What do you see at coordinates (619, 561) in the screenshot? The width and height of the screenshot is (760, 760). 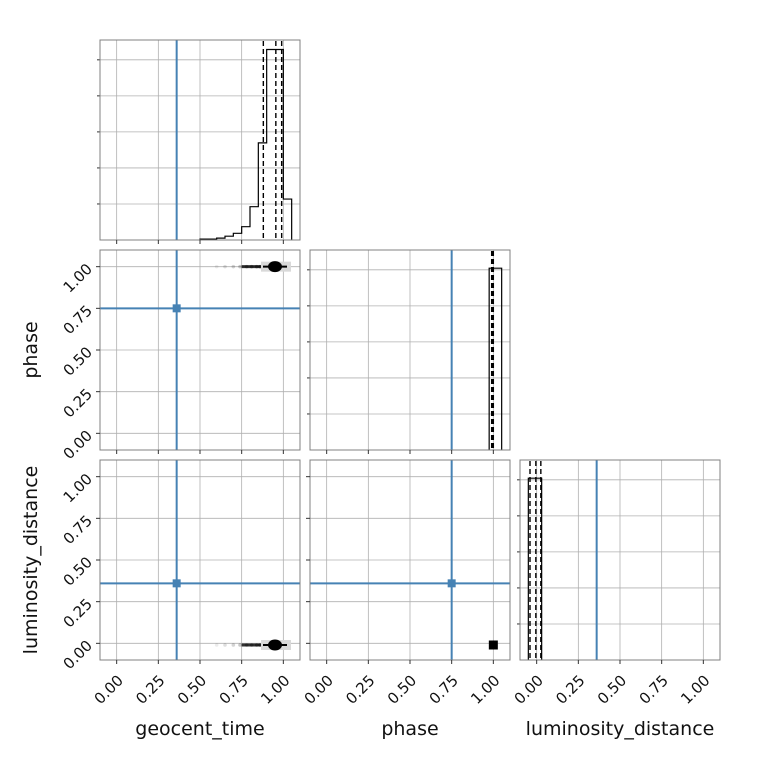 I see `panel-luminosity_distance-vs-luminosity_distance` at bounding box center [619, 561].